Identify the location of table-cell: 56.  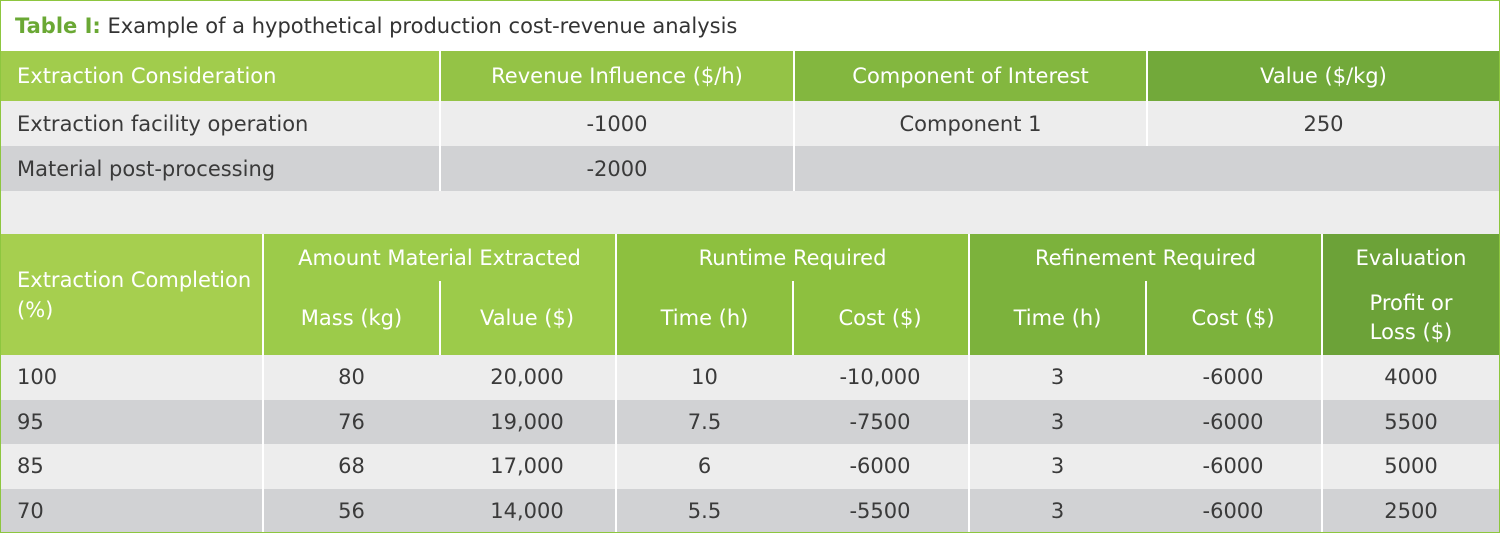
(351, 510).